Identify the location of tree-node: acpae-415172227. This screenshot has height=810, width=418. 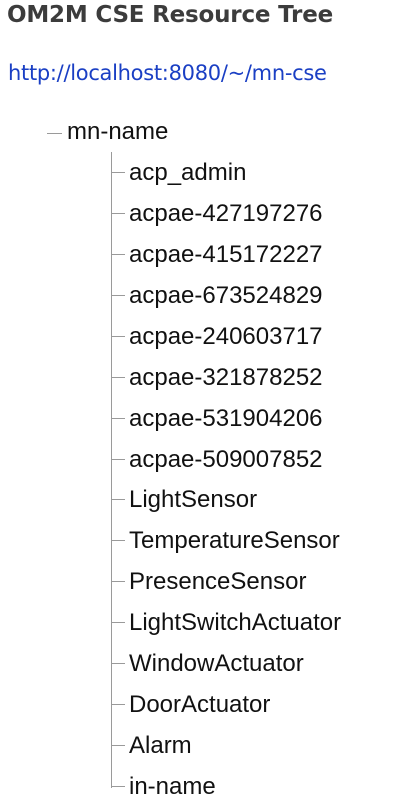
(261, 255).